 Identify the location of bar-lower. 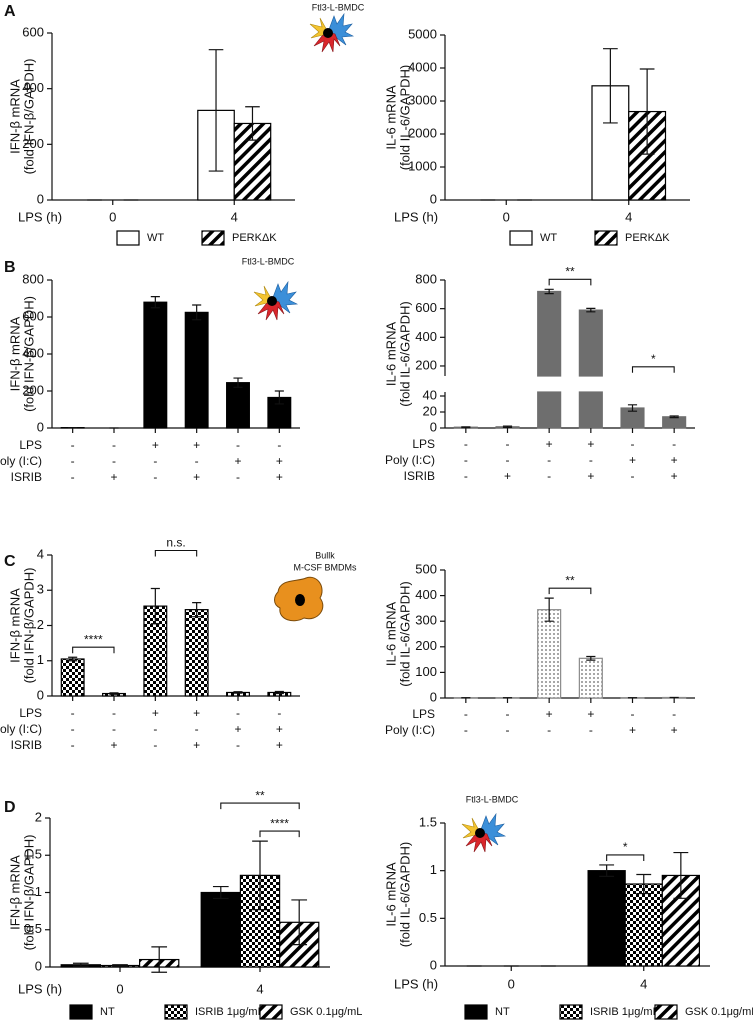
(590, 410).